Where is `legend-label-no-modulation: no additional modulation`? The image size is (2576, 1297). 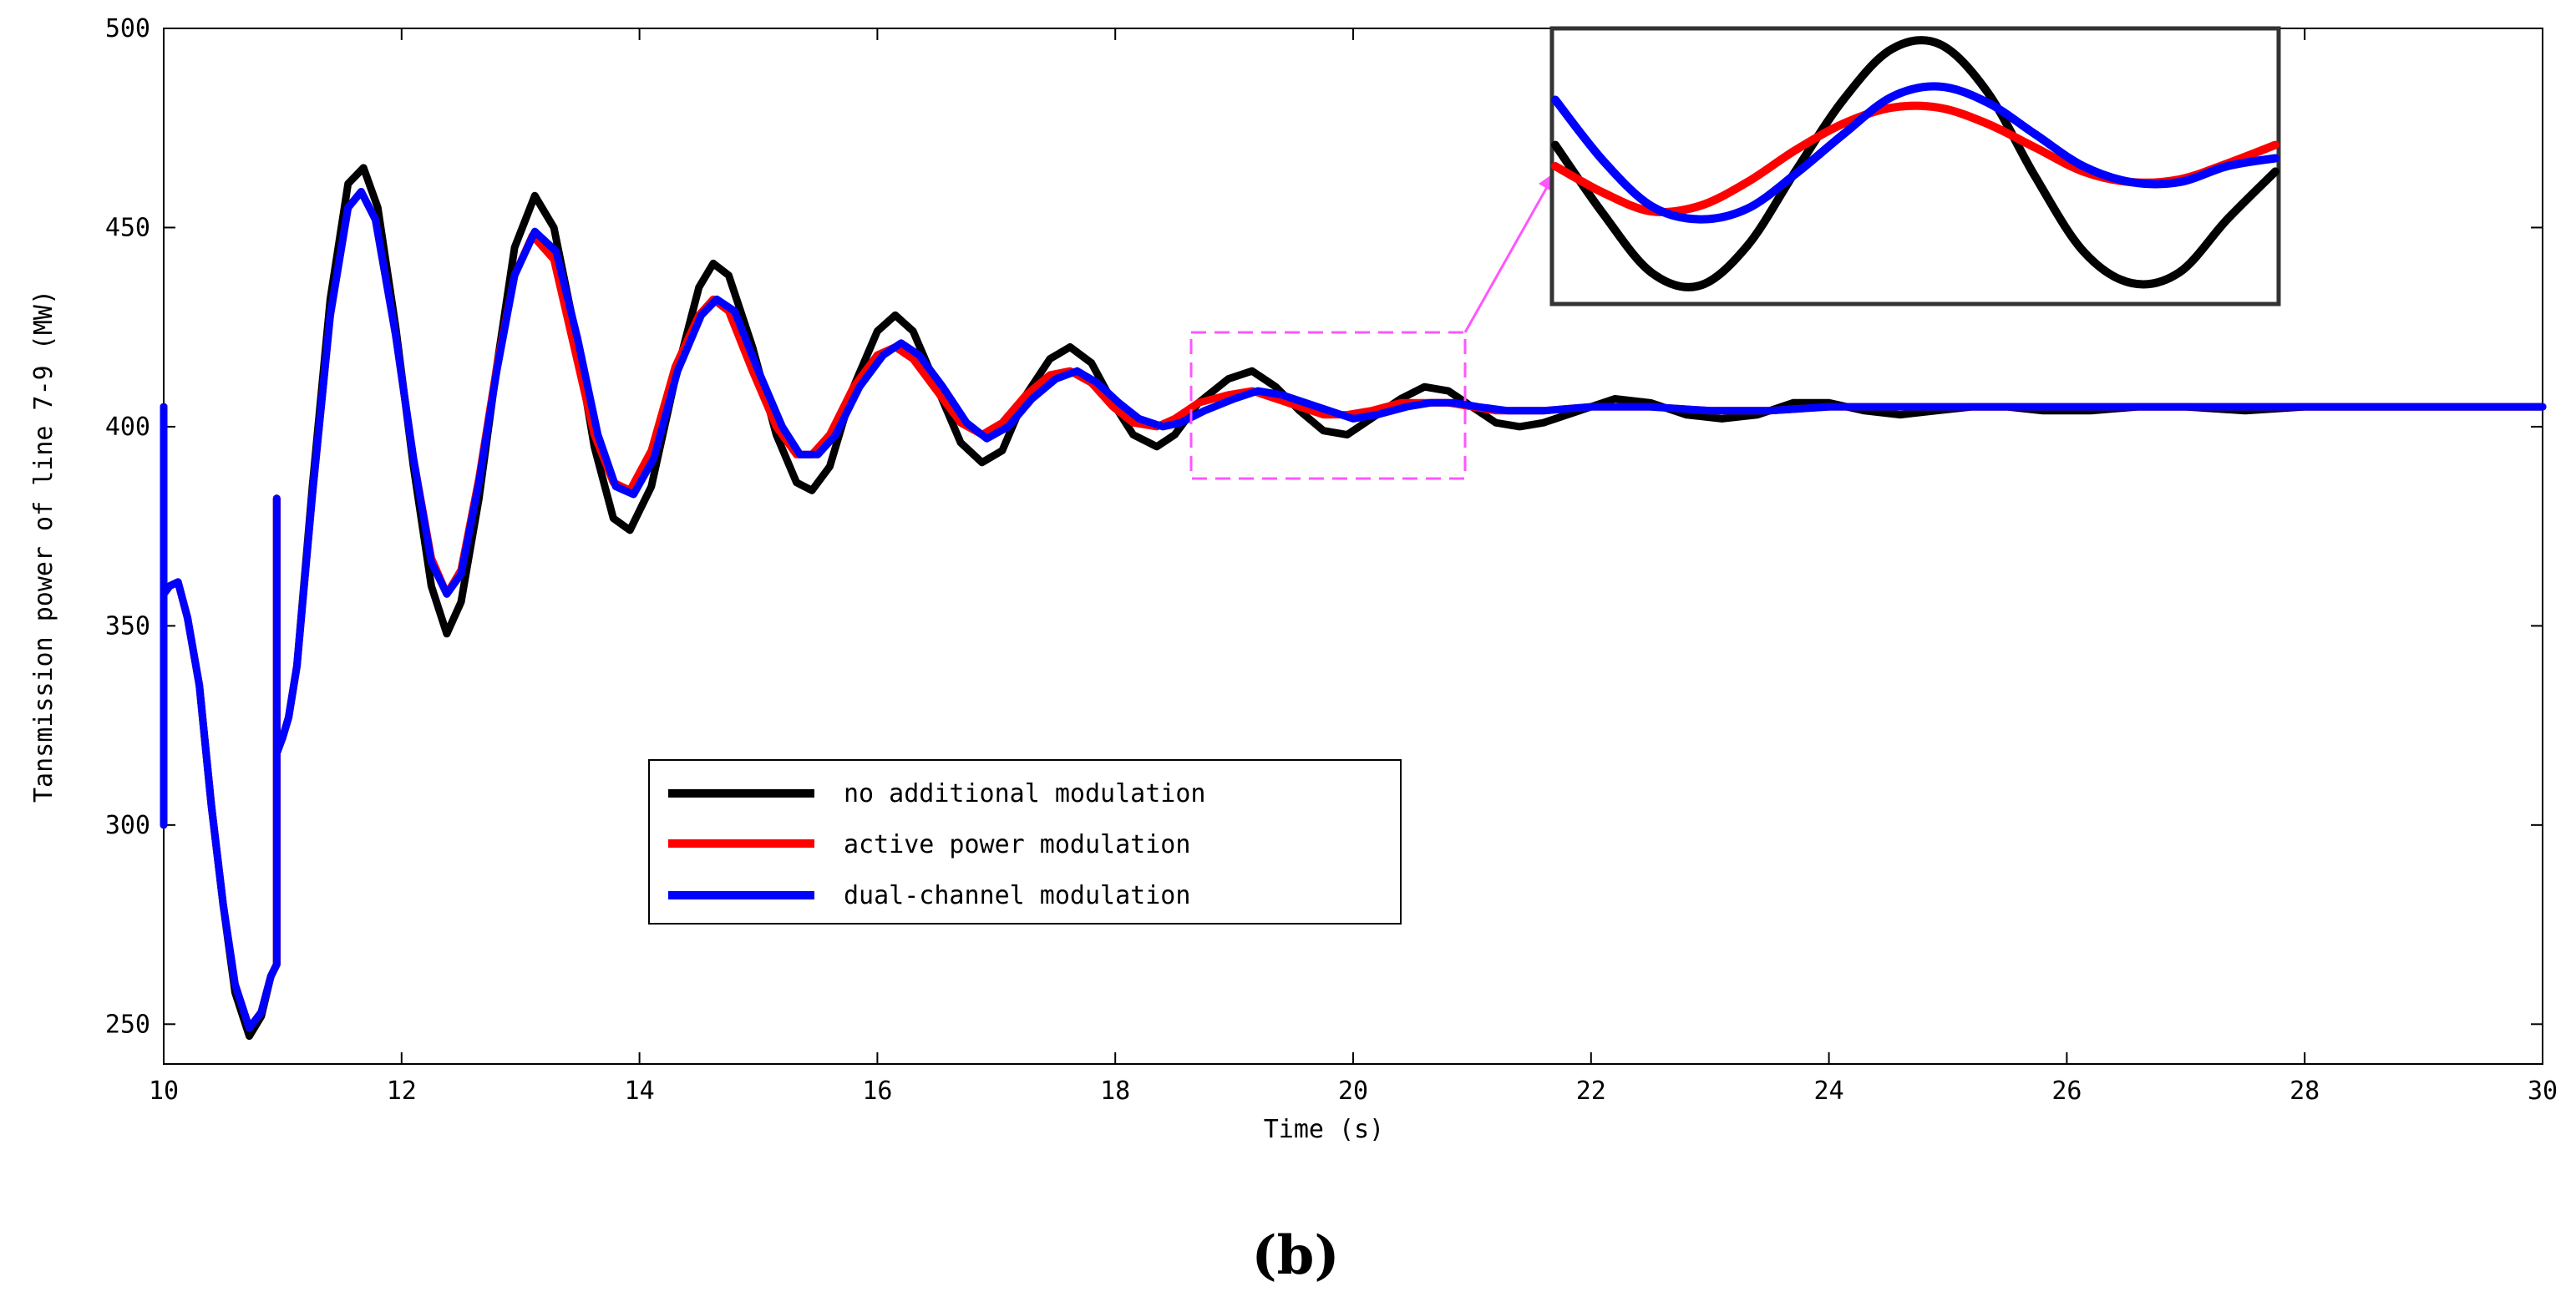
legend-label-no-modulation: no additional modulation is located at coordinates (1024, 793).